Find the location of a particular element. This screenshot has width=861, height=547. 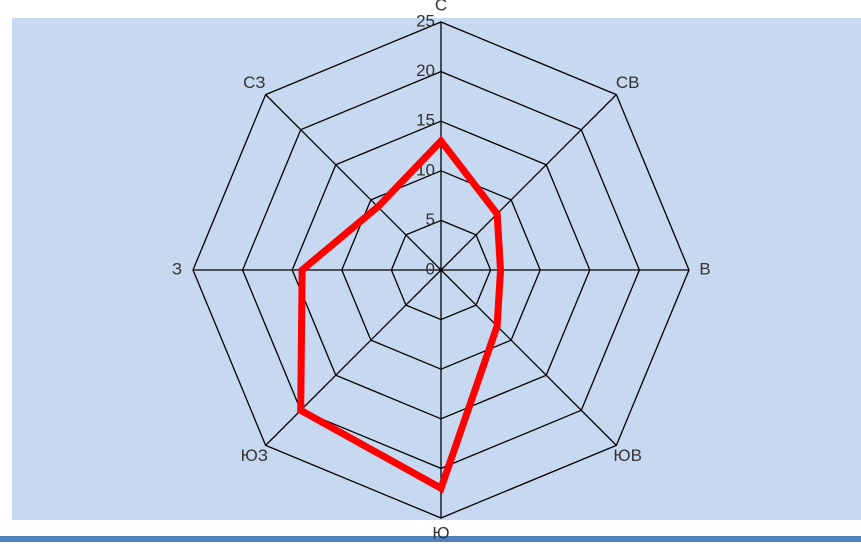

tick-label: 0 is located at coordinates (430, 268).